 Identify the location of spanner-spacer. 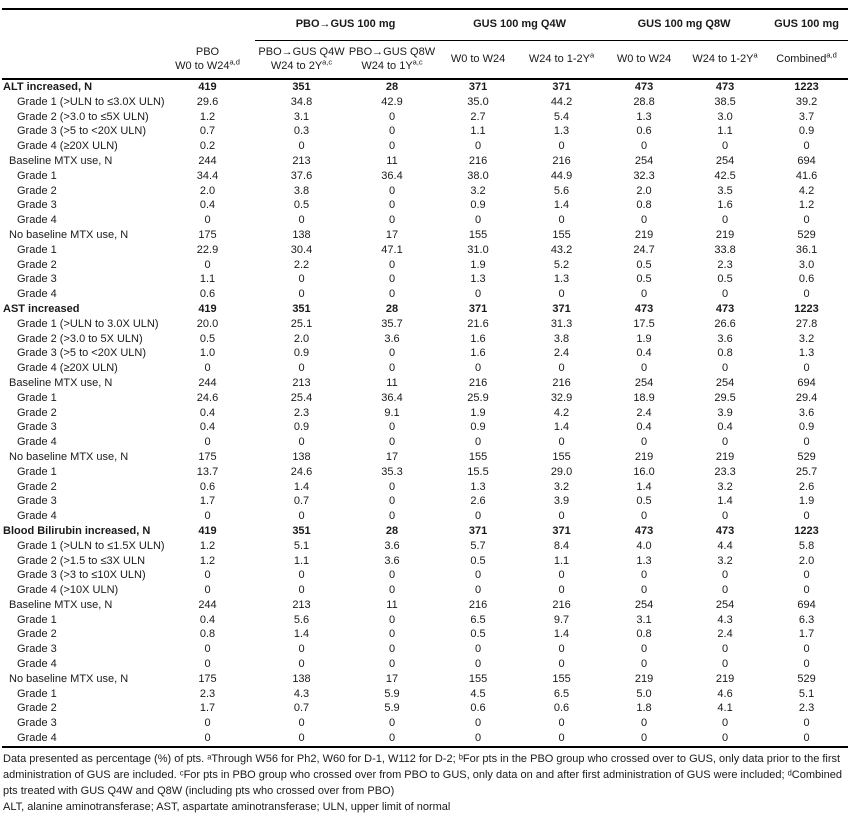
(128, 25).